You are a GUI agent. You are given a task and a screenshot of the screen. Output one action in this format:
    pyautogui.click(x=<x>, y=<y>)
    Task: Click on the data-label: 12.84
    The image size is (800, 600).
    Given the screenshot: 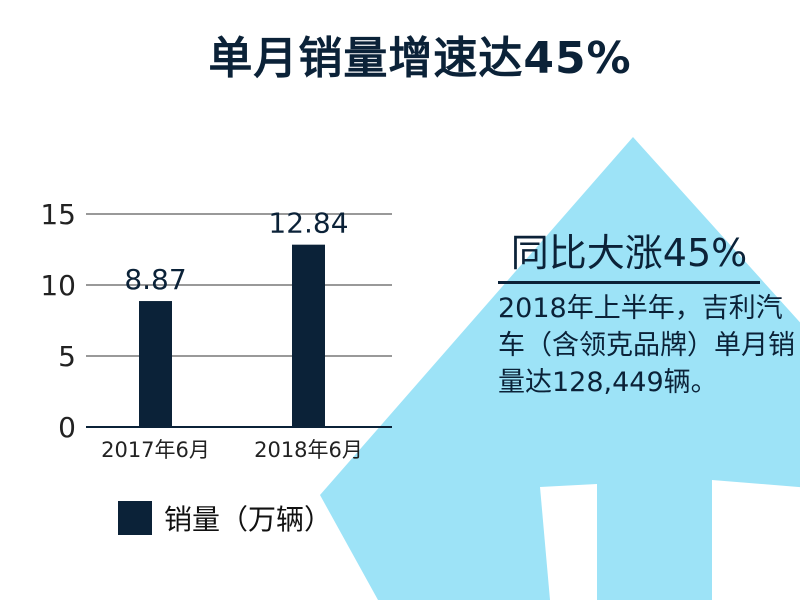 What is the action you would take?
    pyautogui.click(x=308, y=223)
    